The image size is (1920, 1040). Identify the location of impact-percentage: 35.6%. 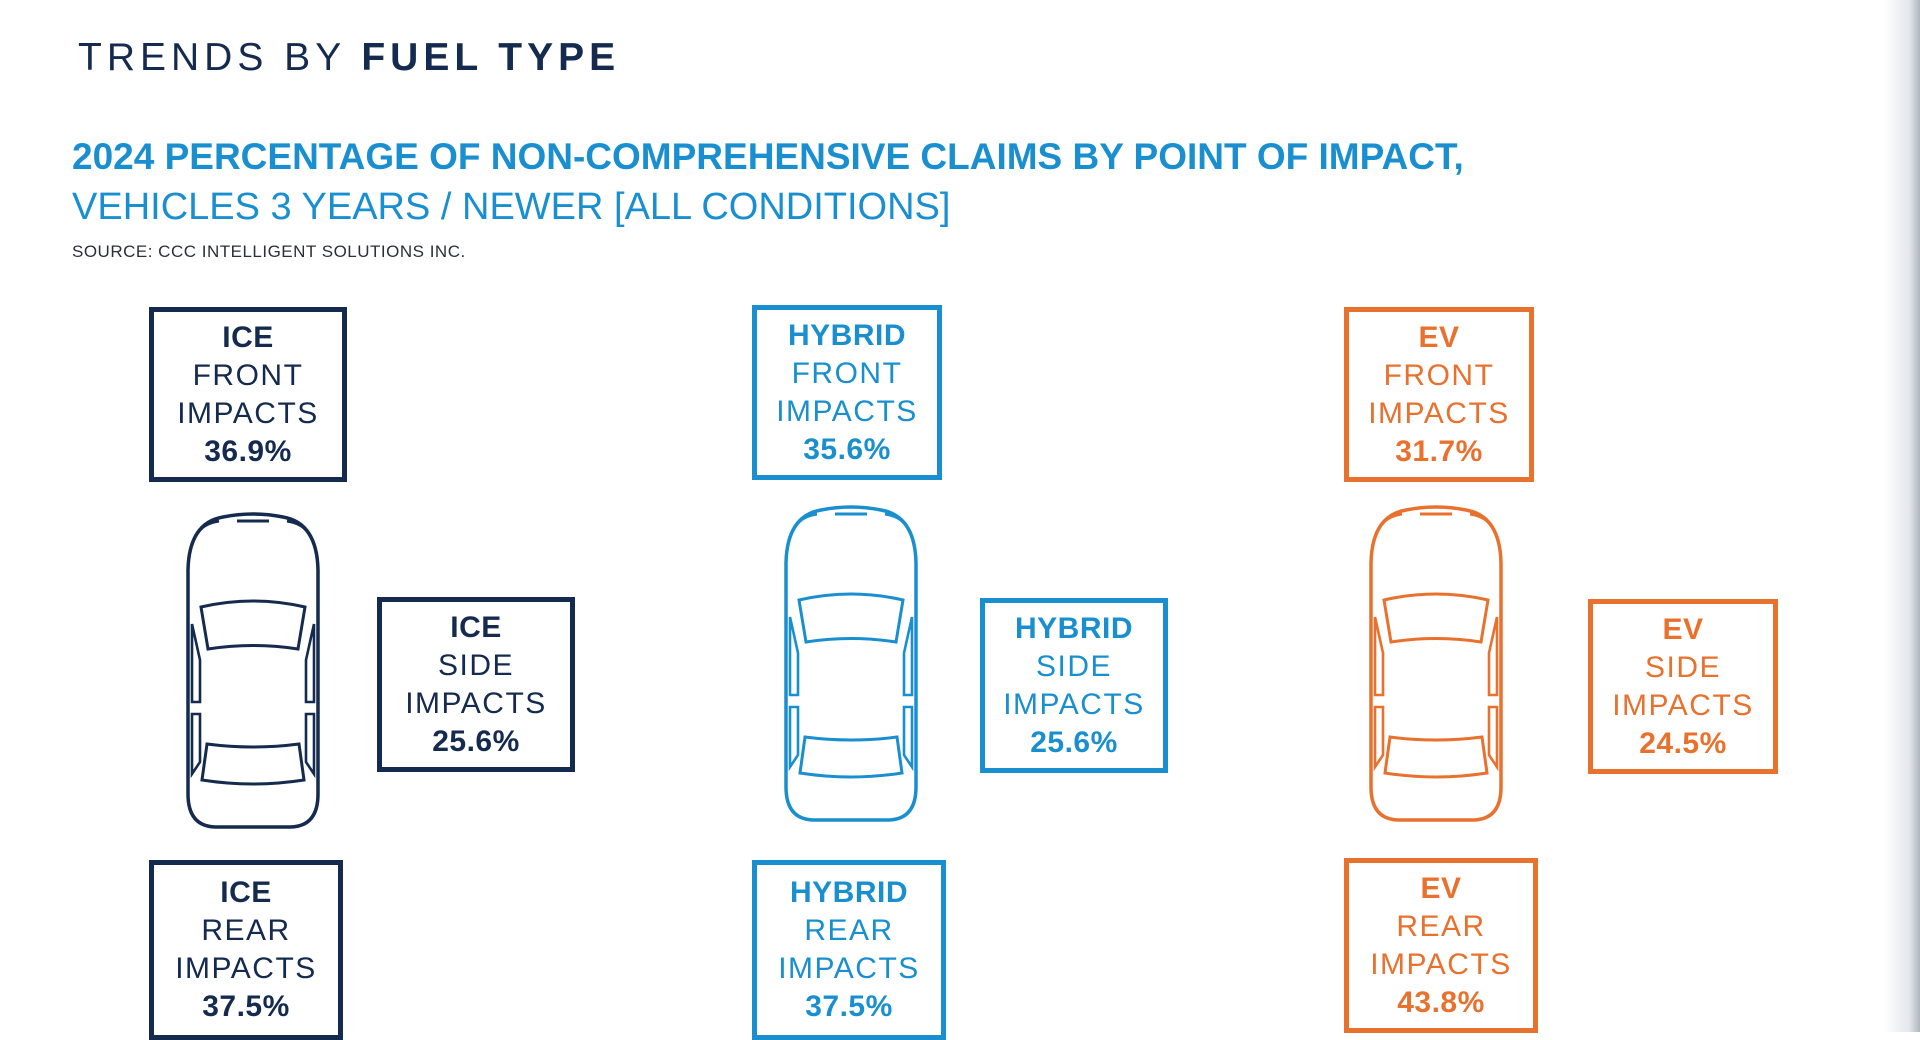
(847, 449).